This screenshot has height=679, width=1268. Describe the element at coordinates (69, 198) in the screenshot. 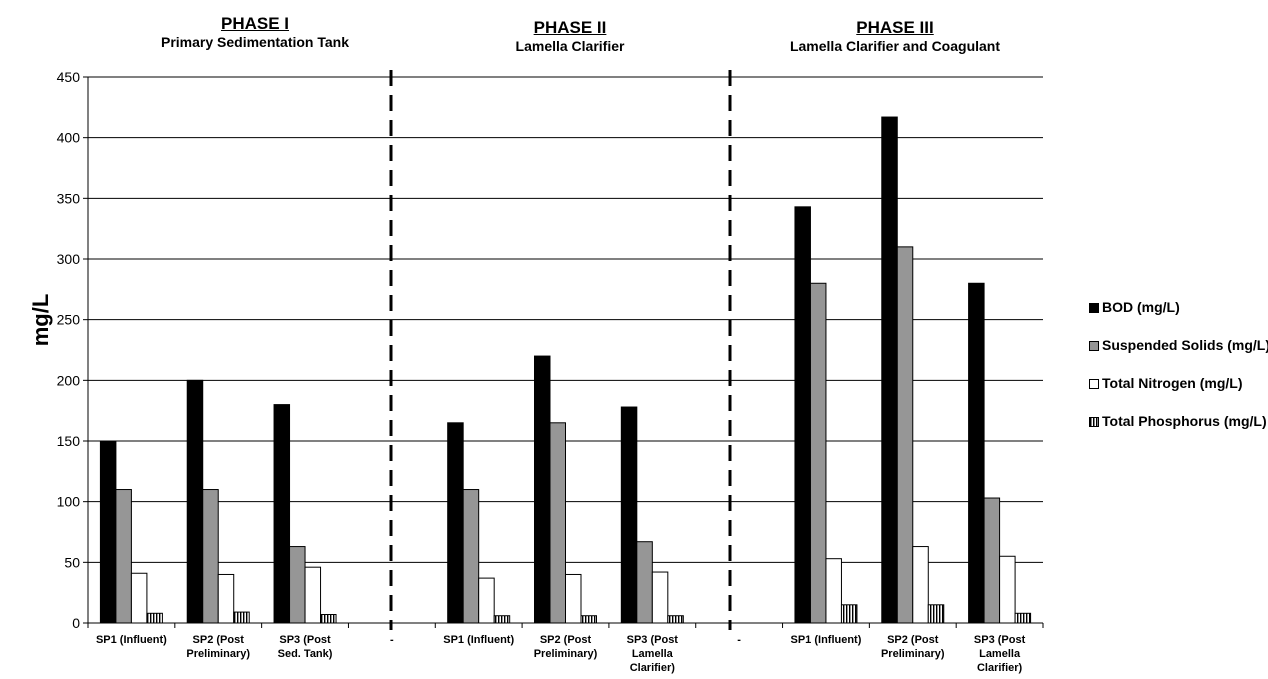

I see `y-tick-label: 350` at that location.